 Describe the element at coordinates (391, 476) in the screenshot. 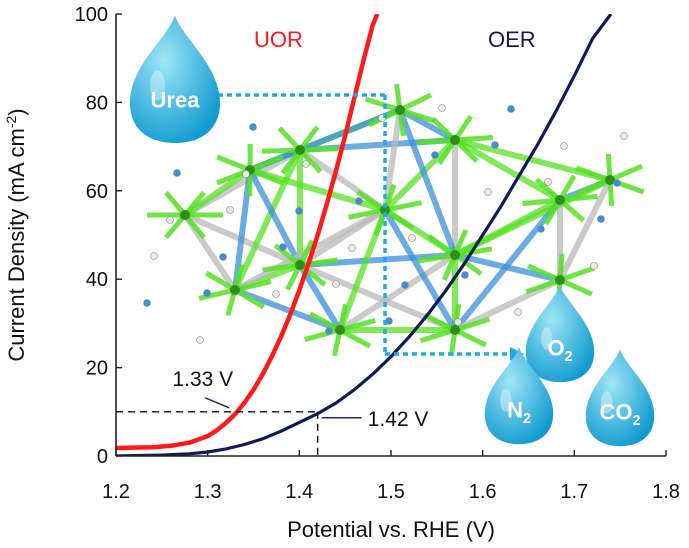

I see `x-ticks: 1.2 1.3 1.4 1.5 1.6 1.7 1.8` at that location.